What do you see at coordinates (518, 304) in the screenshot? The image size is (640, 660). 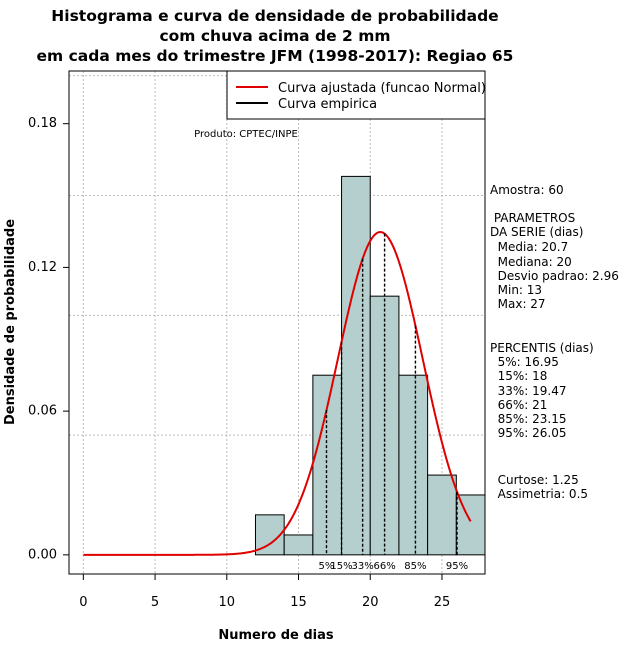 I see `stat-max: Max: 27` at bounding box center [518, 304].